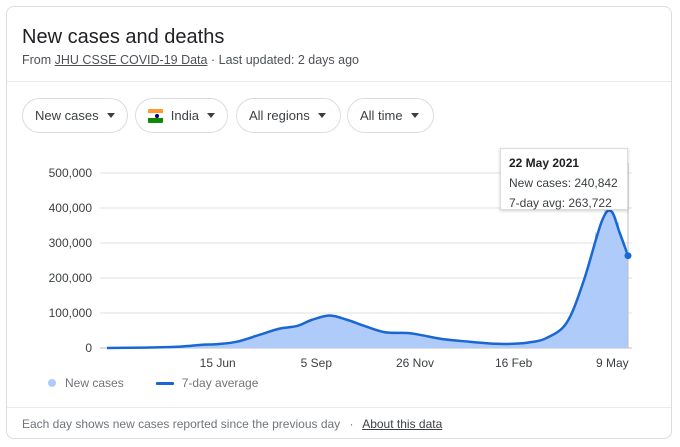 The height and width of the screenshot is (447, 680). What do you see at coordinates (123, 37) in the screenshot?
I see `card-title: New cases and deaths` at bounding box center [123, 37].